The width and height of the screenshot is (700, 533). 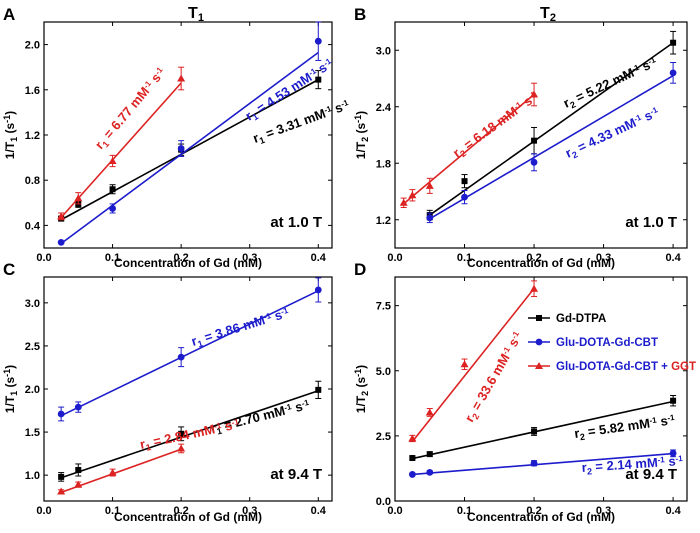 I want to click on series-triangle: r1 = 2.84 mM-1 s-1, so click(x=149, y=455).